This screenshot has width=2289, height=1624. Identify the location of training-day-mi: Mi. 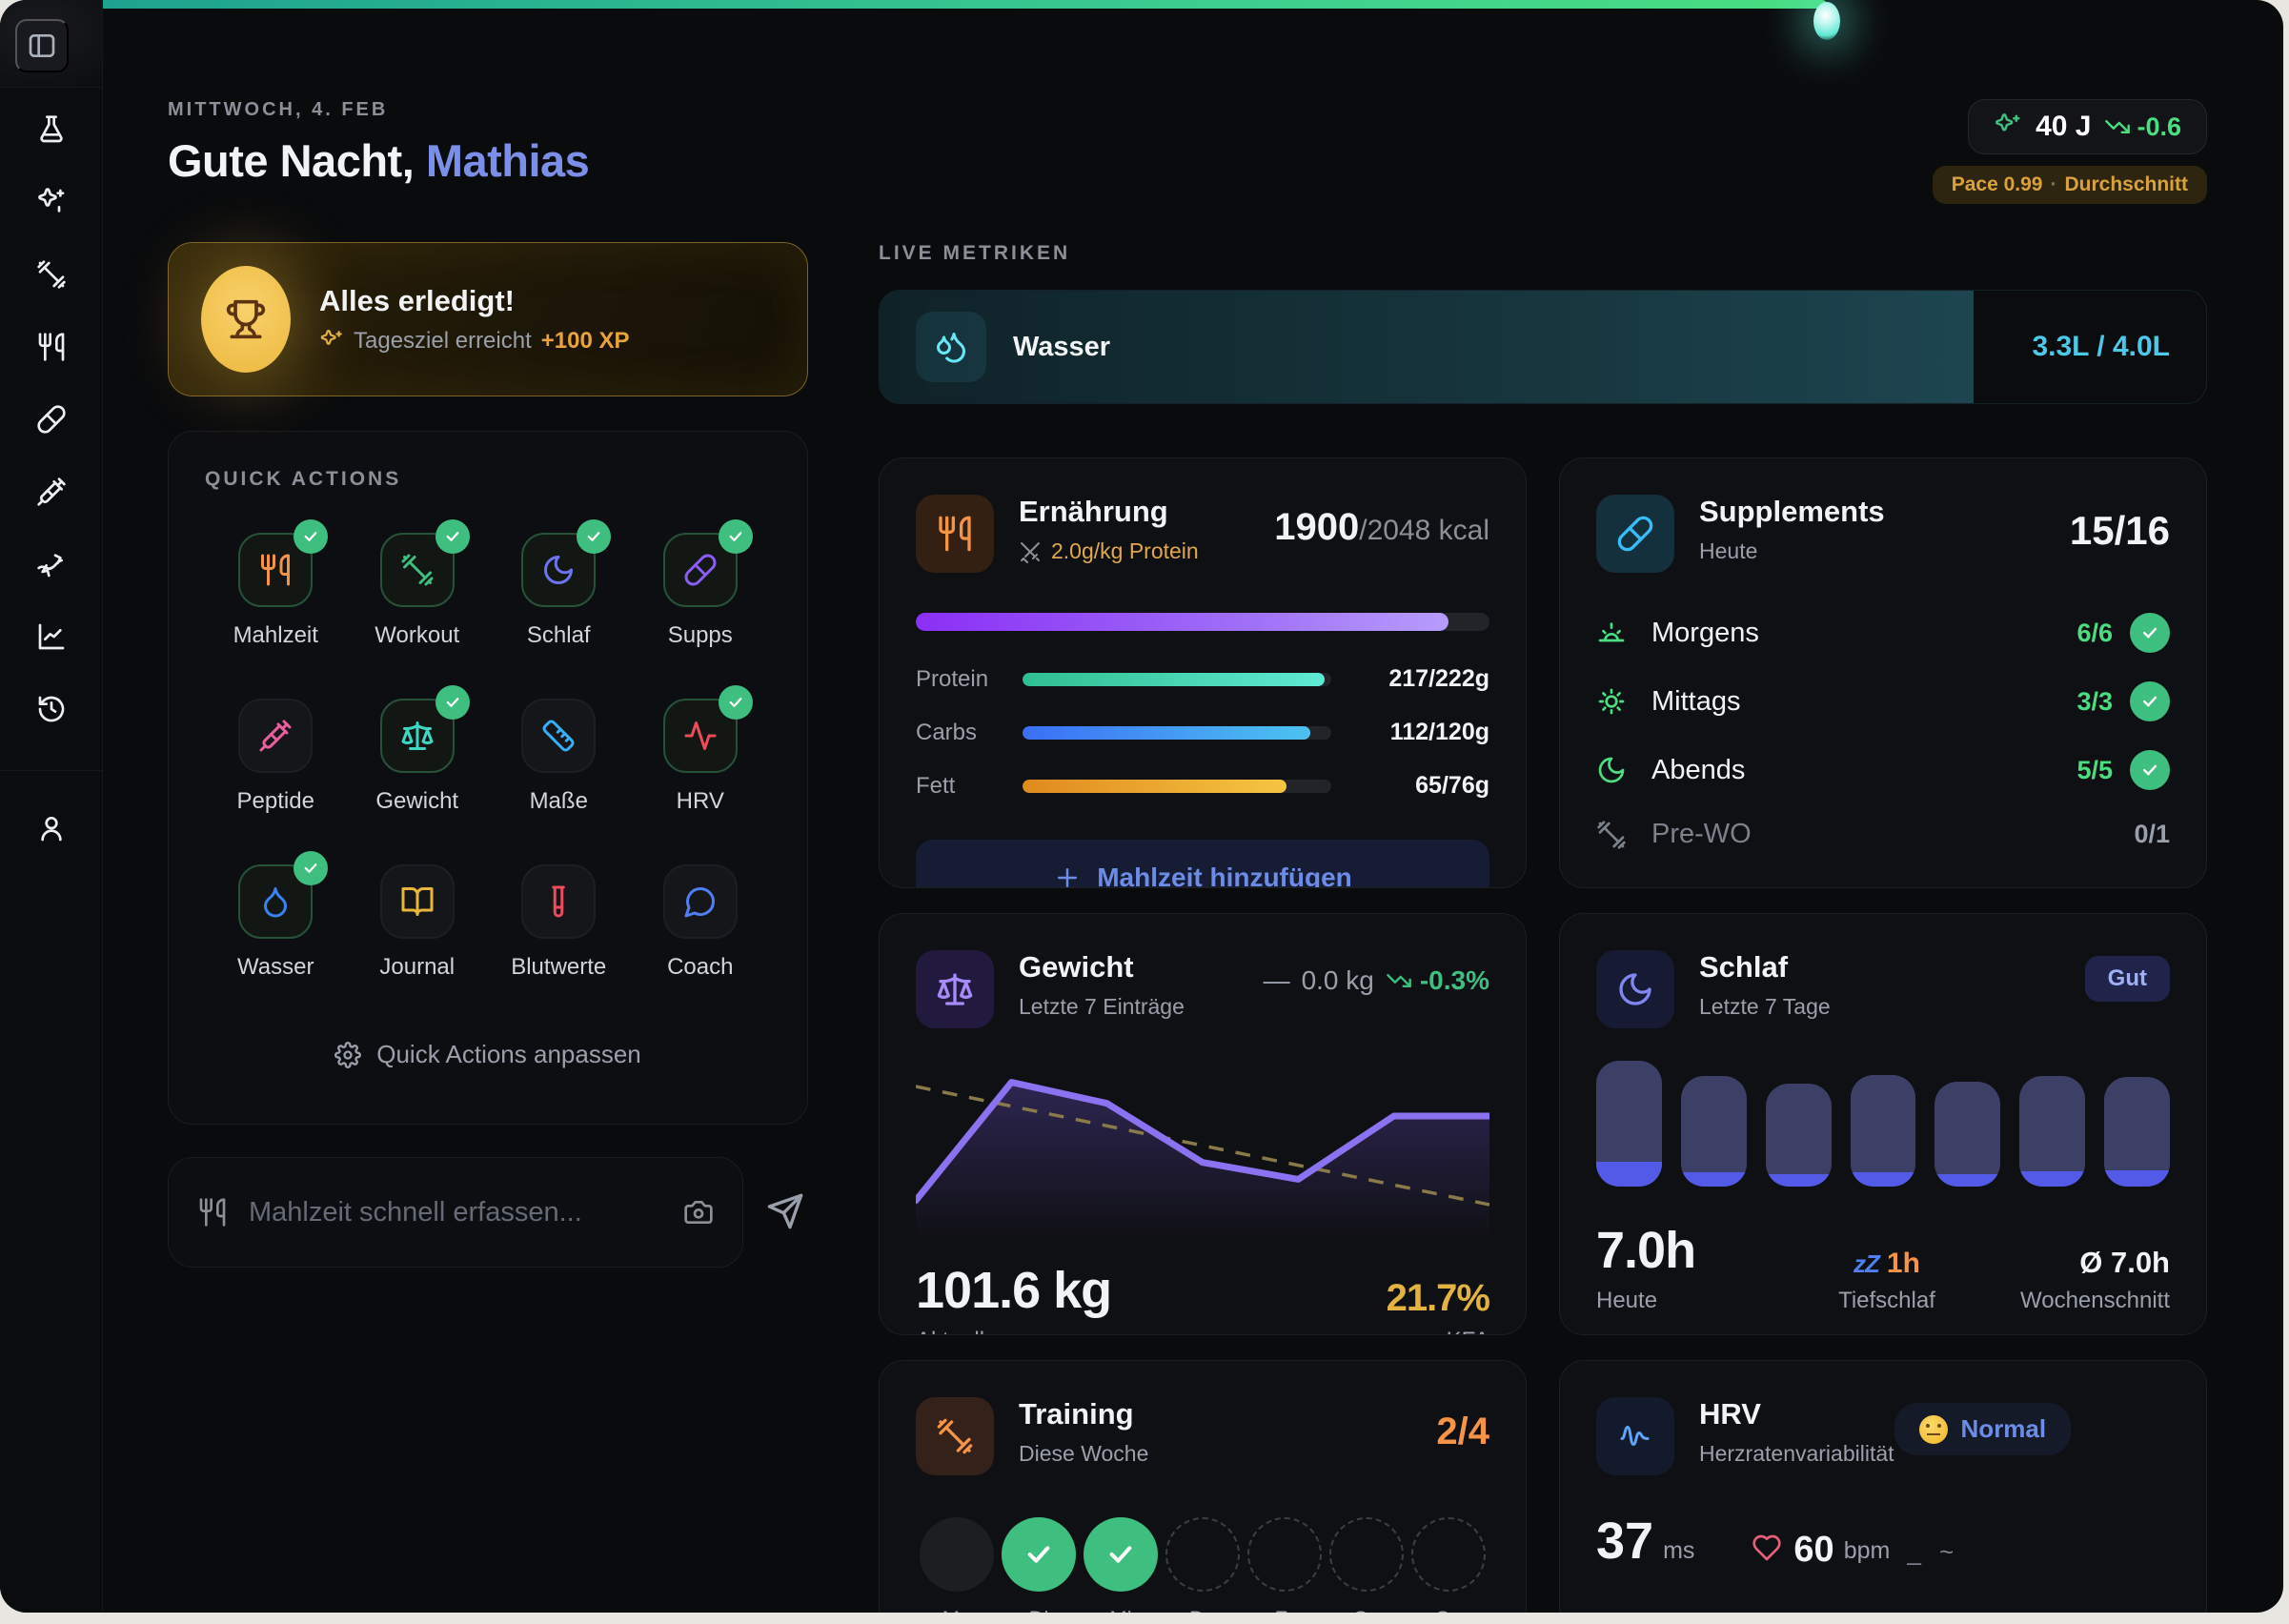
(1121, 1565).